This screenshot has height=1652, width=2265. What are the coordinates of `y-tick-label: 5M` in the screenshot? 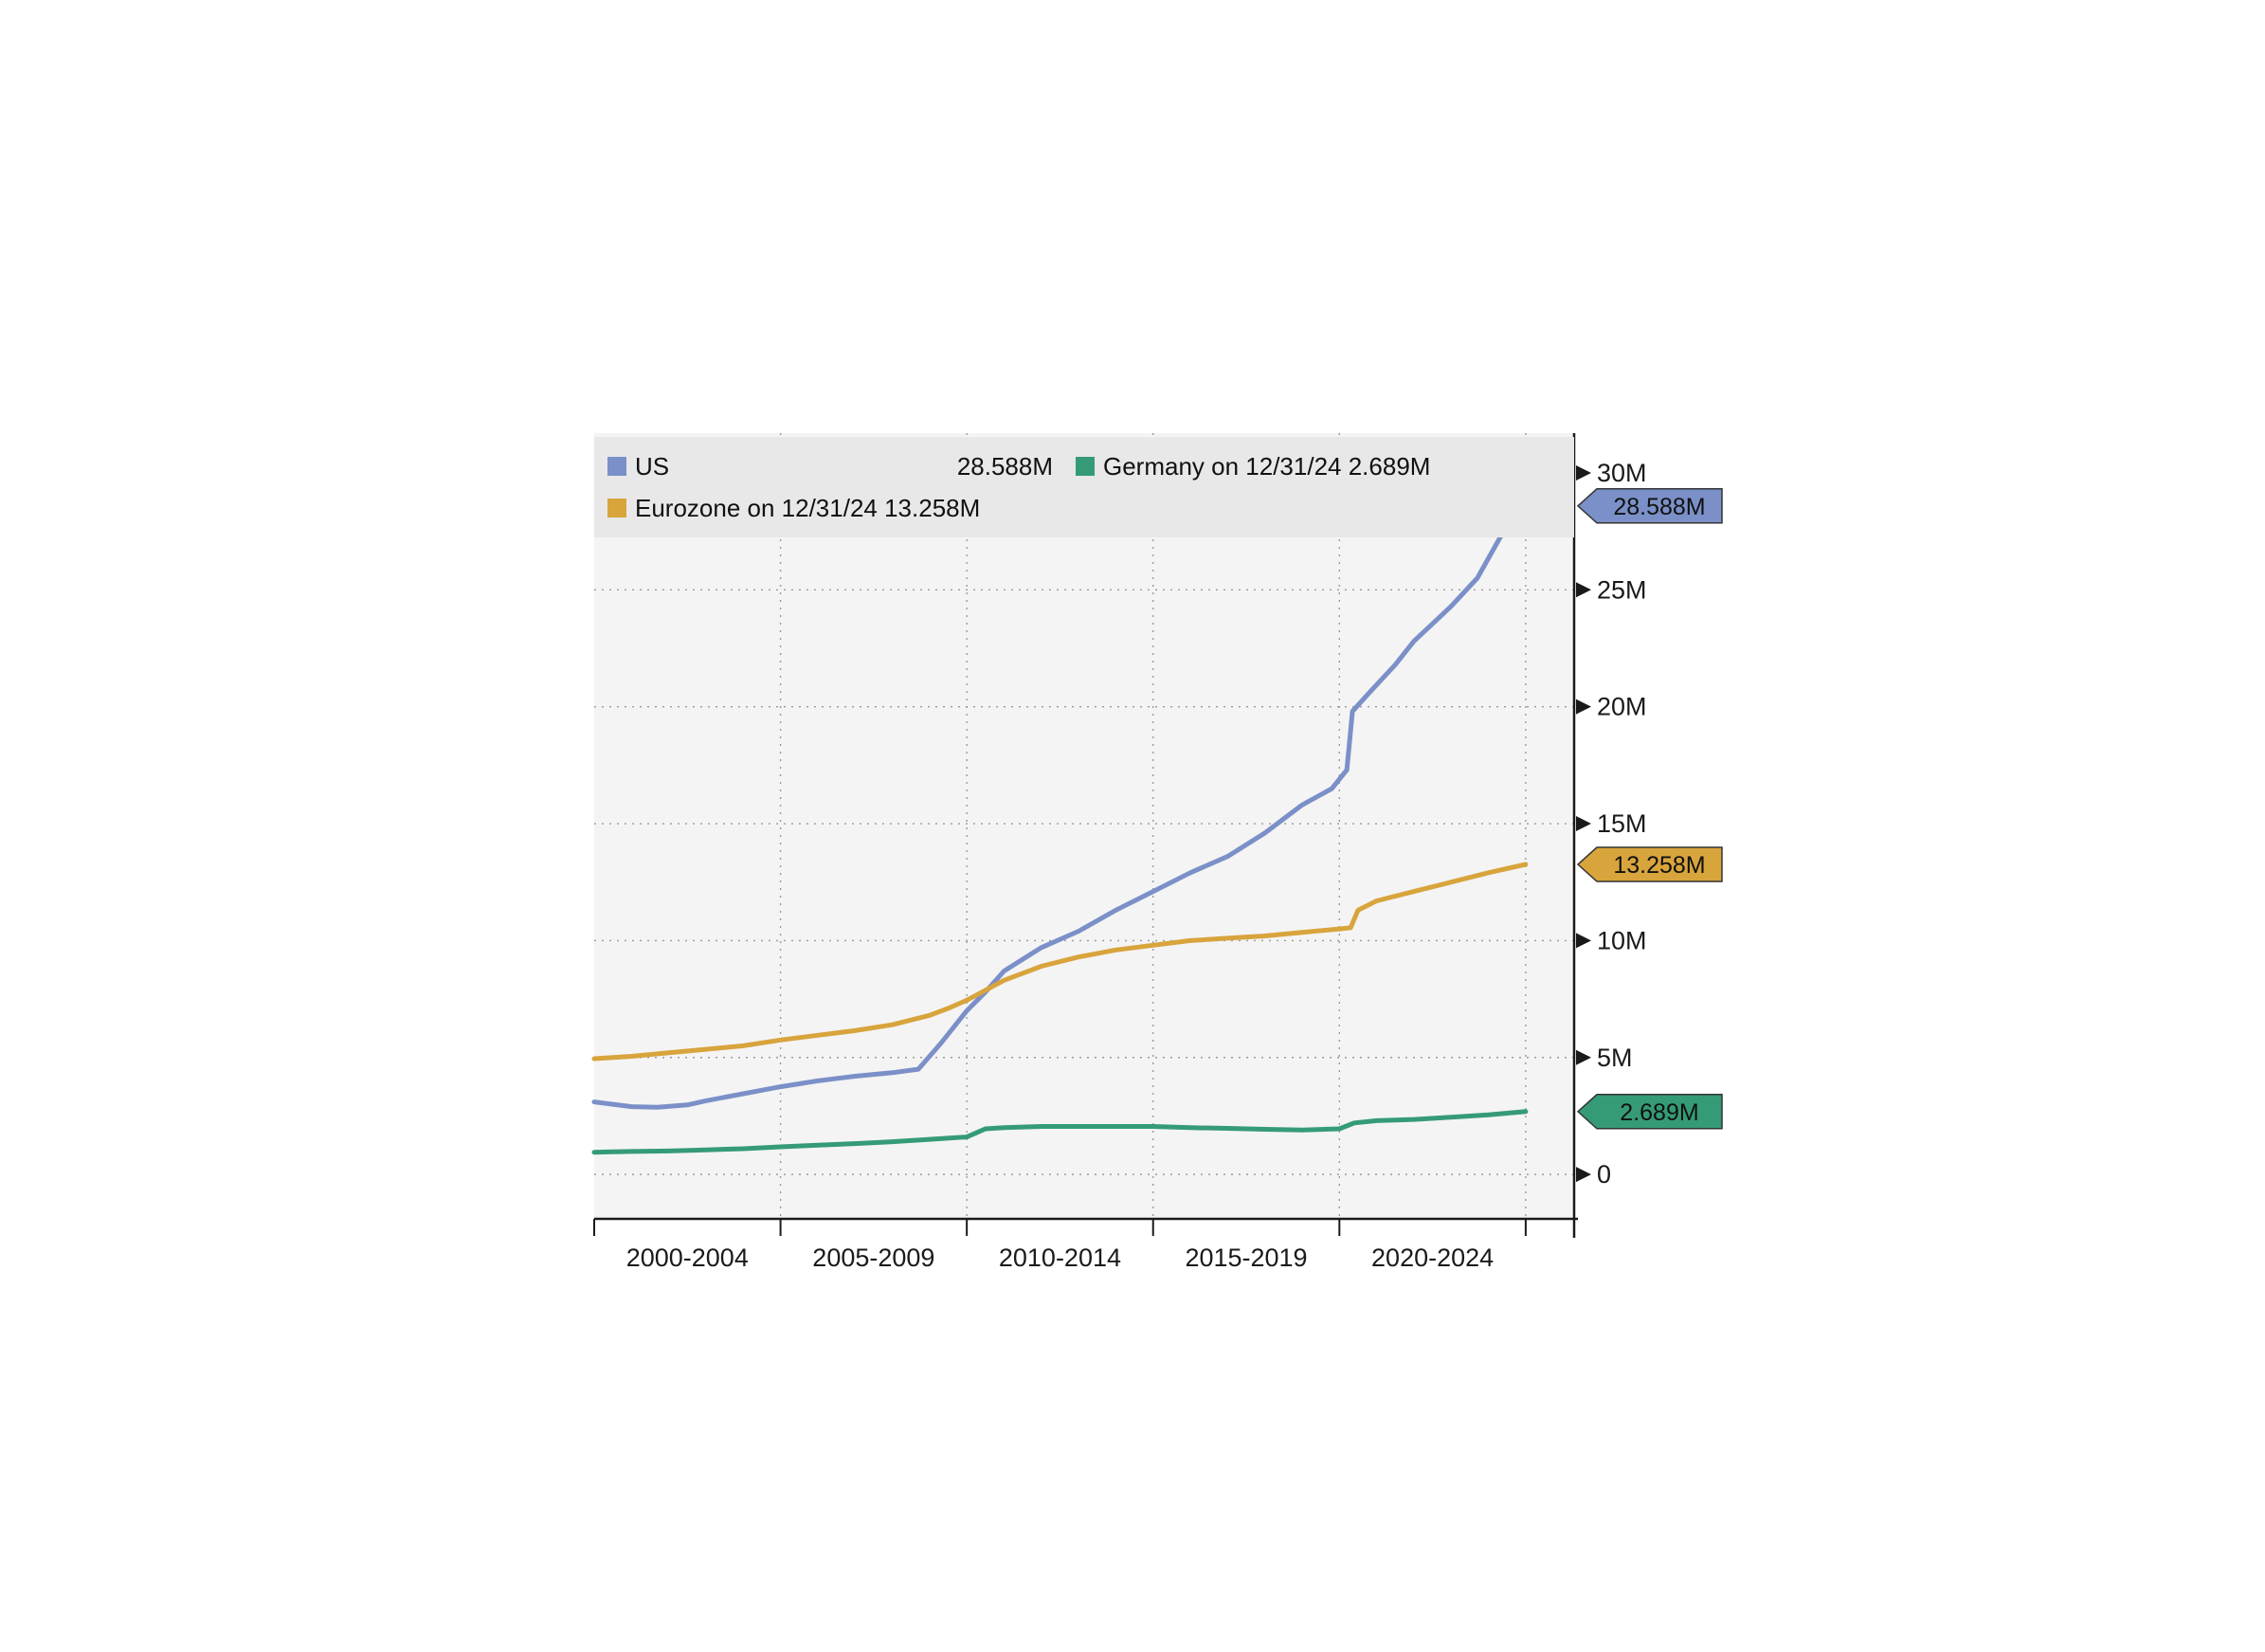 It's located at (1615, 1058).